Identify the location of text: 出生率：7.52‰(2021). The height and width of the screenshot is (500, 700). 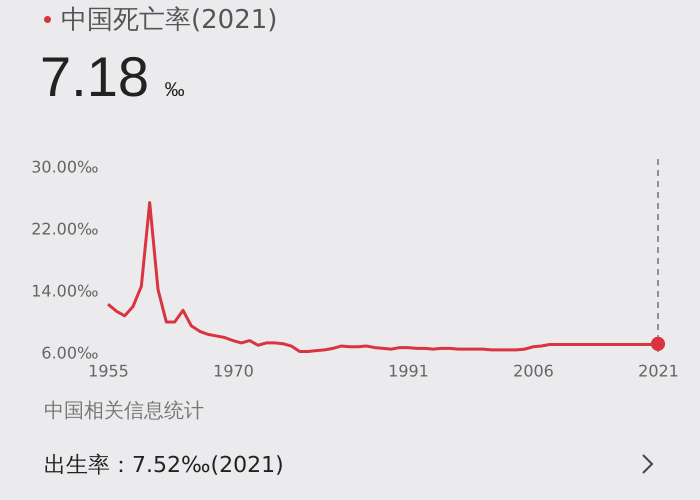
(164, 466).